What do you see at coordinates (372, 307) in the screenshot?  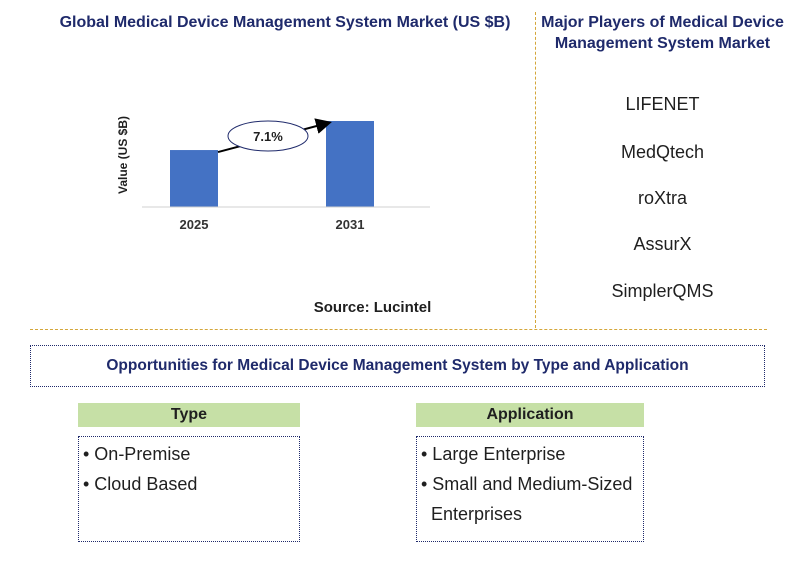 I see `source-label: Source: Lucintel` at bounding box center [372, 307].